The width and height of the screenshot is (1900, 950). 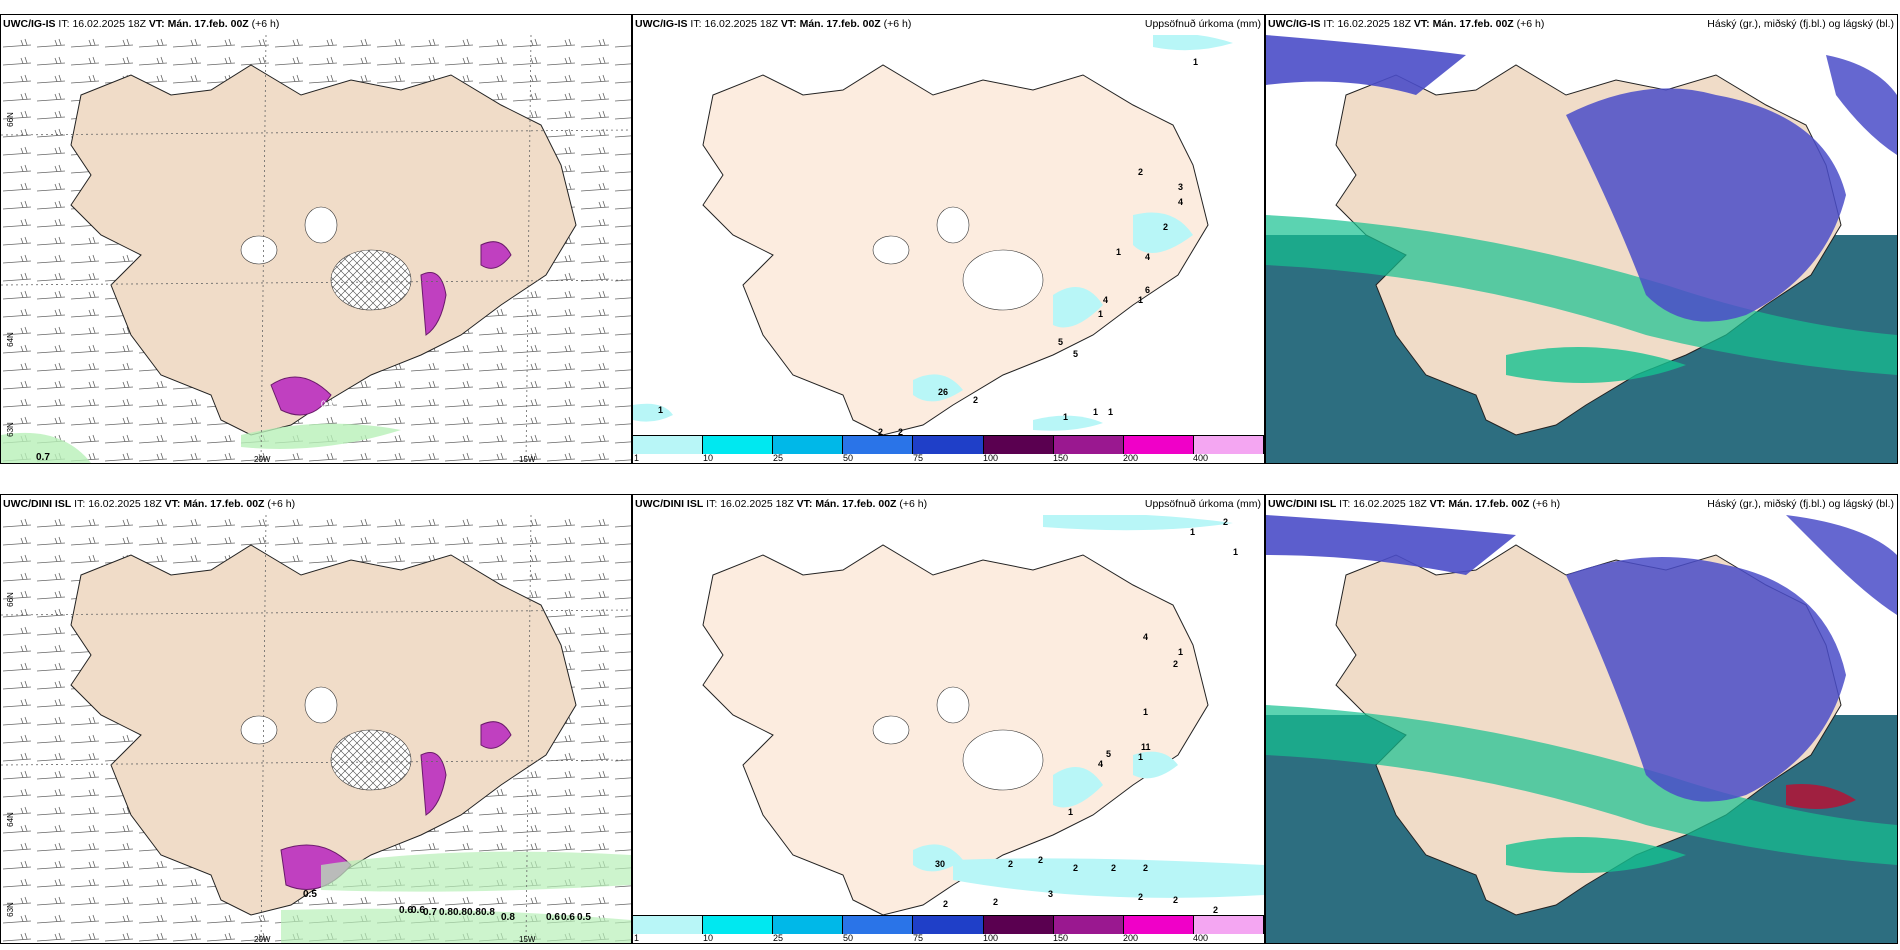 What do you see at coordinates (323, 250) in the screenshot?
I see `iceland-land` at bounding box center [323, 250].